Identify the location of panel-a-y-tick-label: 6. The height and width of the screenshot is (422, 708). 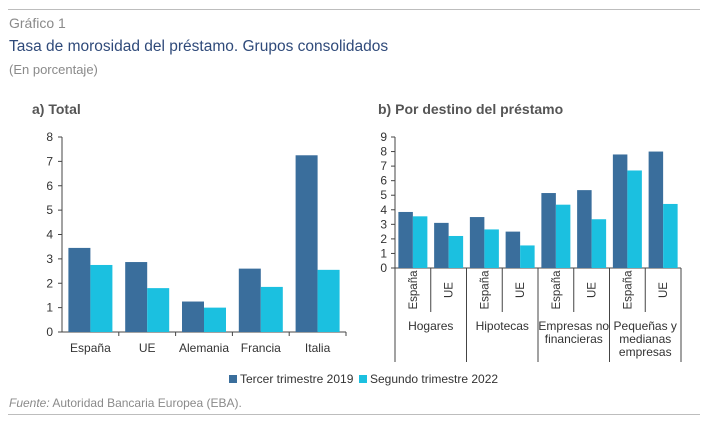
(49, 186).